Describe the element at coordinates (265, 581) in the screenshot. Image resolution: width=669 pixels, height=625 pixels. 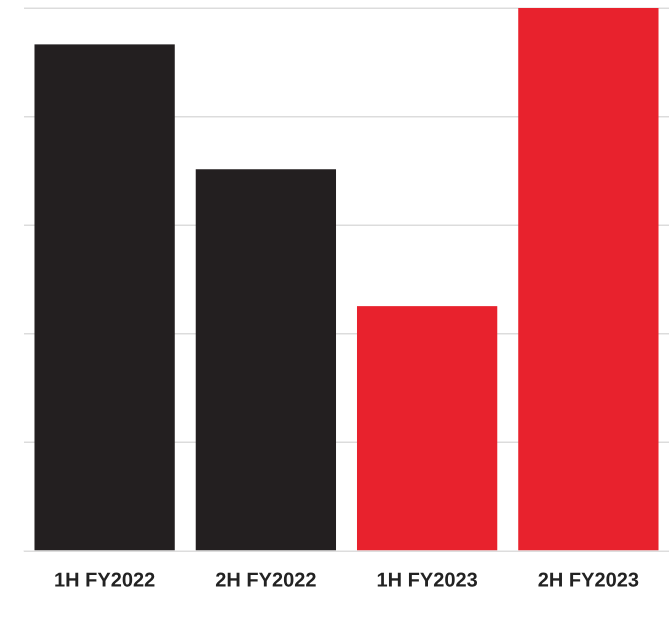
I see `x-tick-label: 2H FY2022` at that location.